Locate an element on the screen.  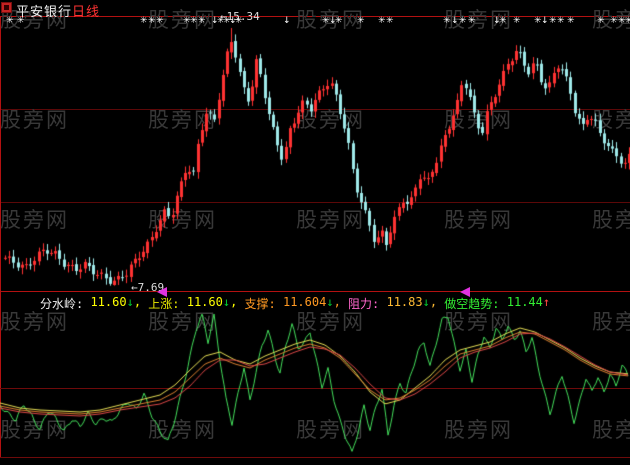
high-price-label: ←15.34 is located at coordinates (240, 16).